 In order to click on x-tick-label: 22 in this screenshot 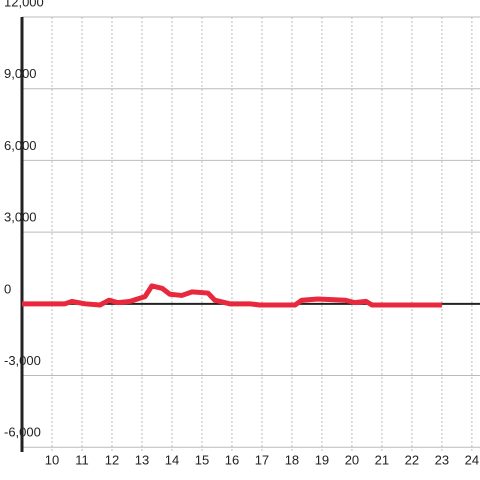, I will do `click(412, 459)`.